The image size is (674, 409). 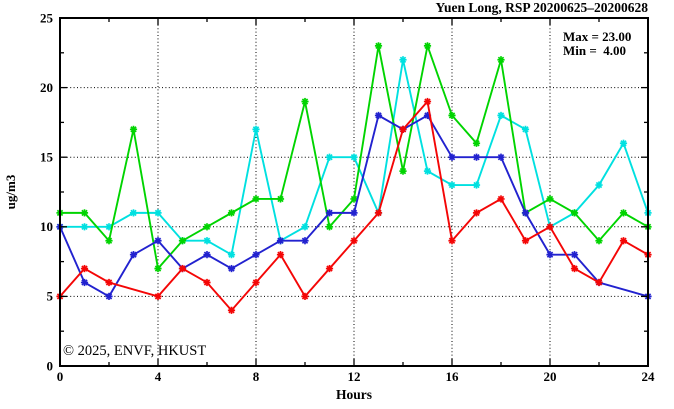 What do you see at coordinates (134, 351) in the screenshot?
I see `watermark: © 2025, ENVF, HKUST` at bounding box center [134, 351].